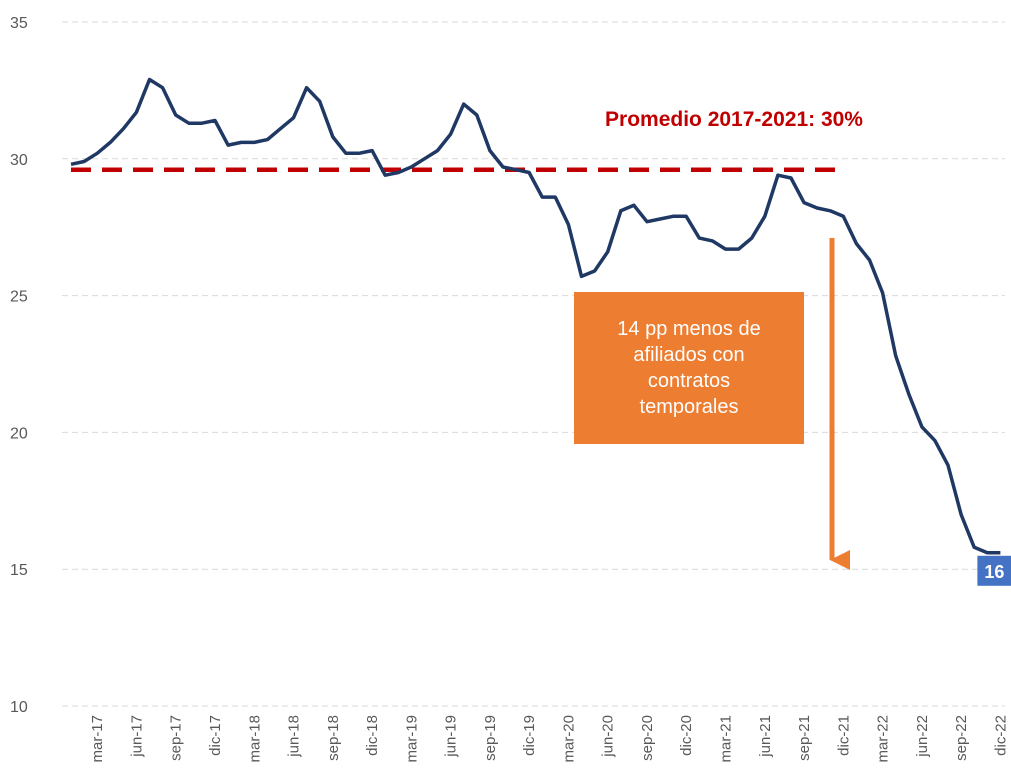  I want to click on x-tick-label: mar-19, so click(411, 739).